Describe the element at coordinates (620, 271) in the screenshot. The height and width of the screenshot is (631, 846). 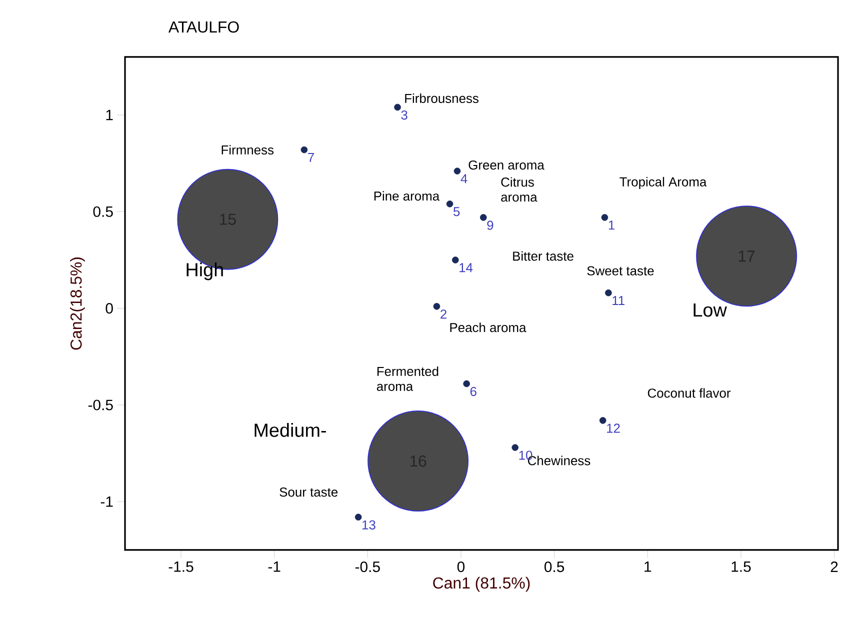
I see `annotation: Sweet taste` at that location.